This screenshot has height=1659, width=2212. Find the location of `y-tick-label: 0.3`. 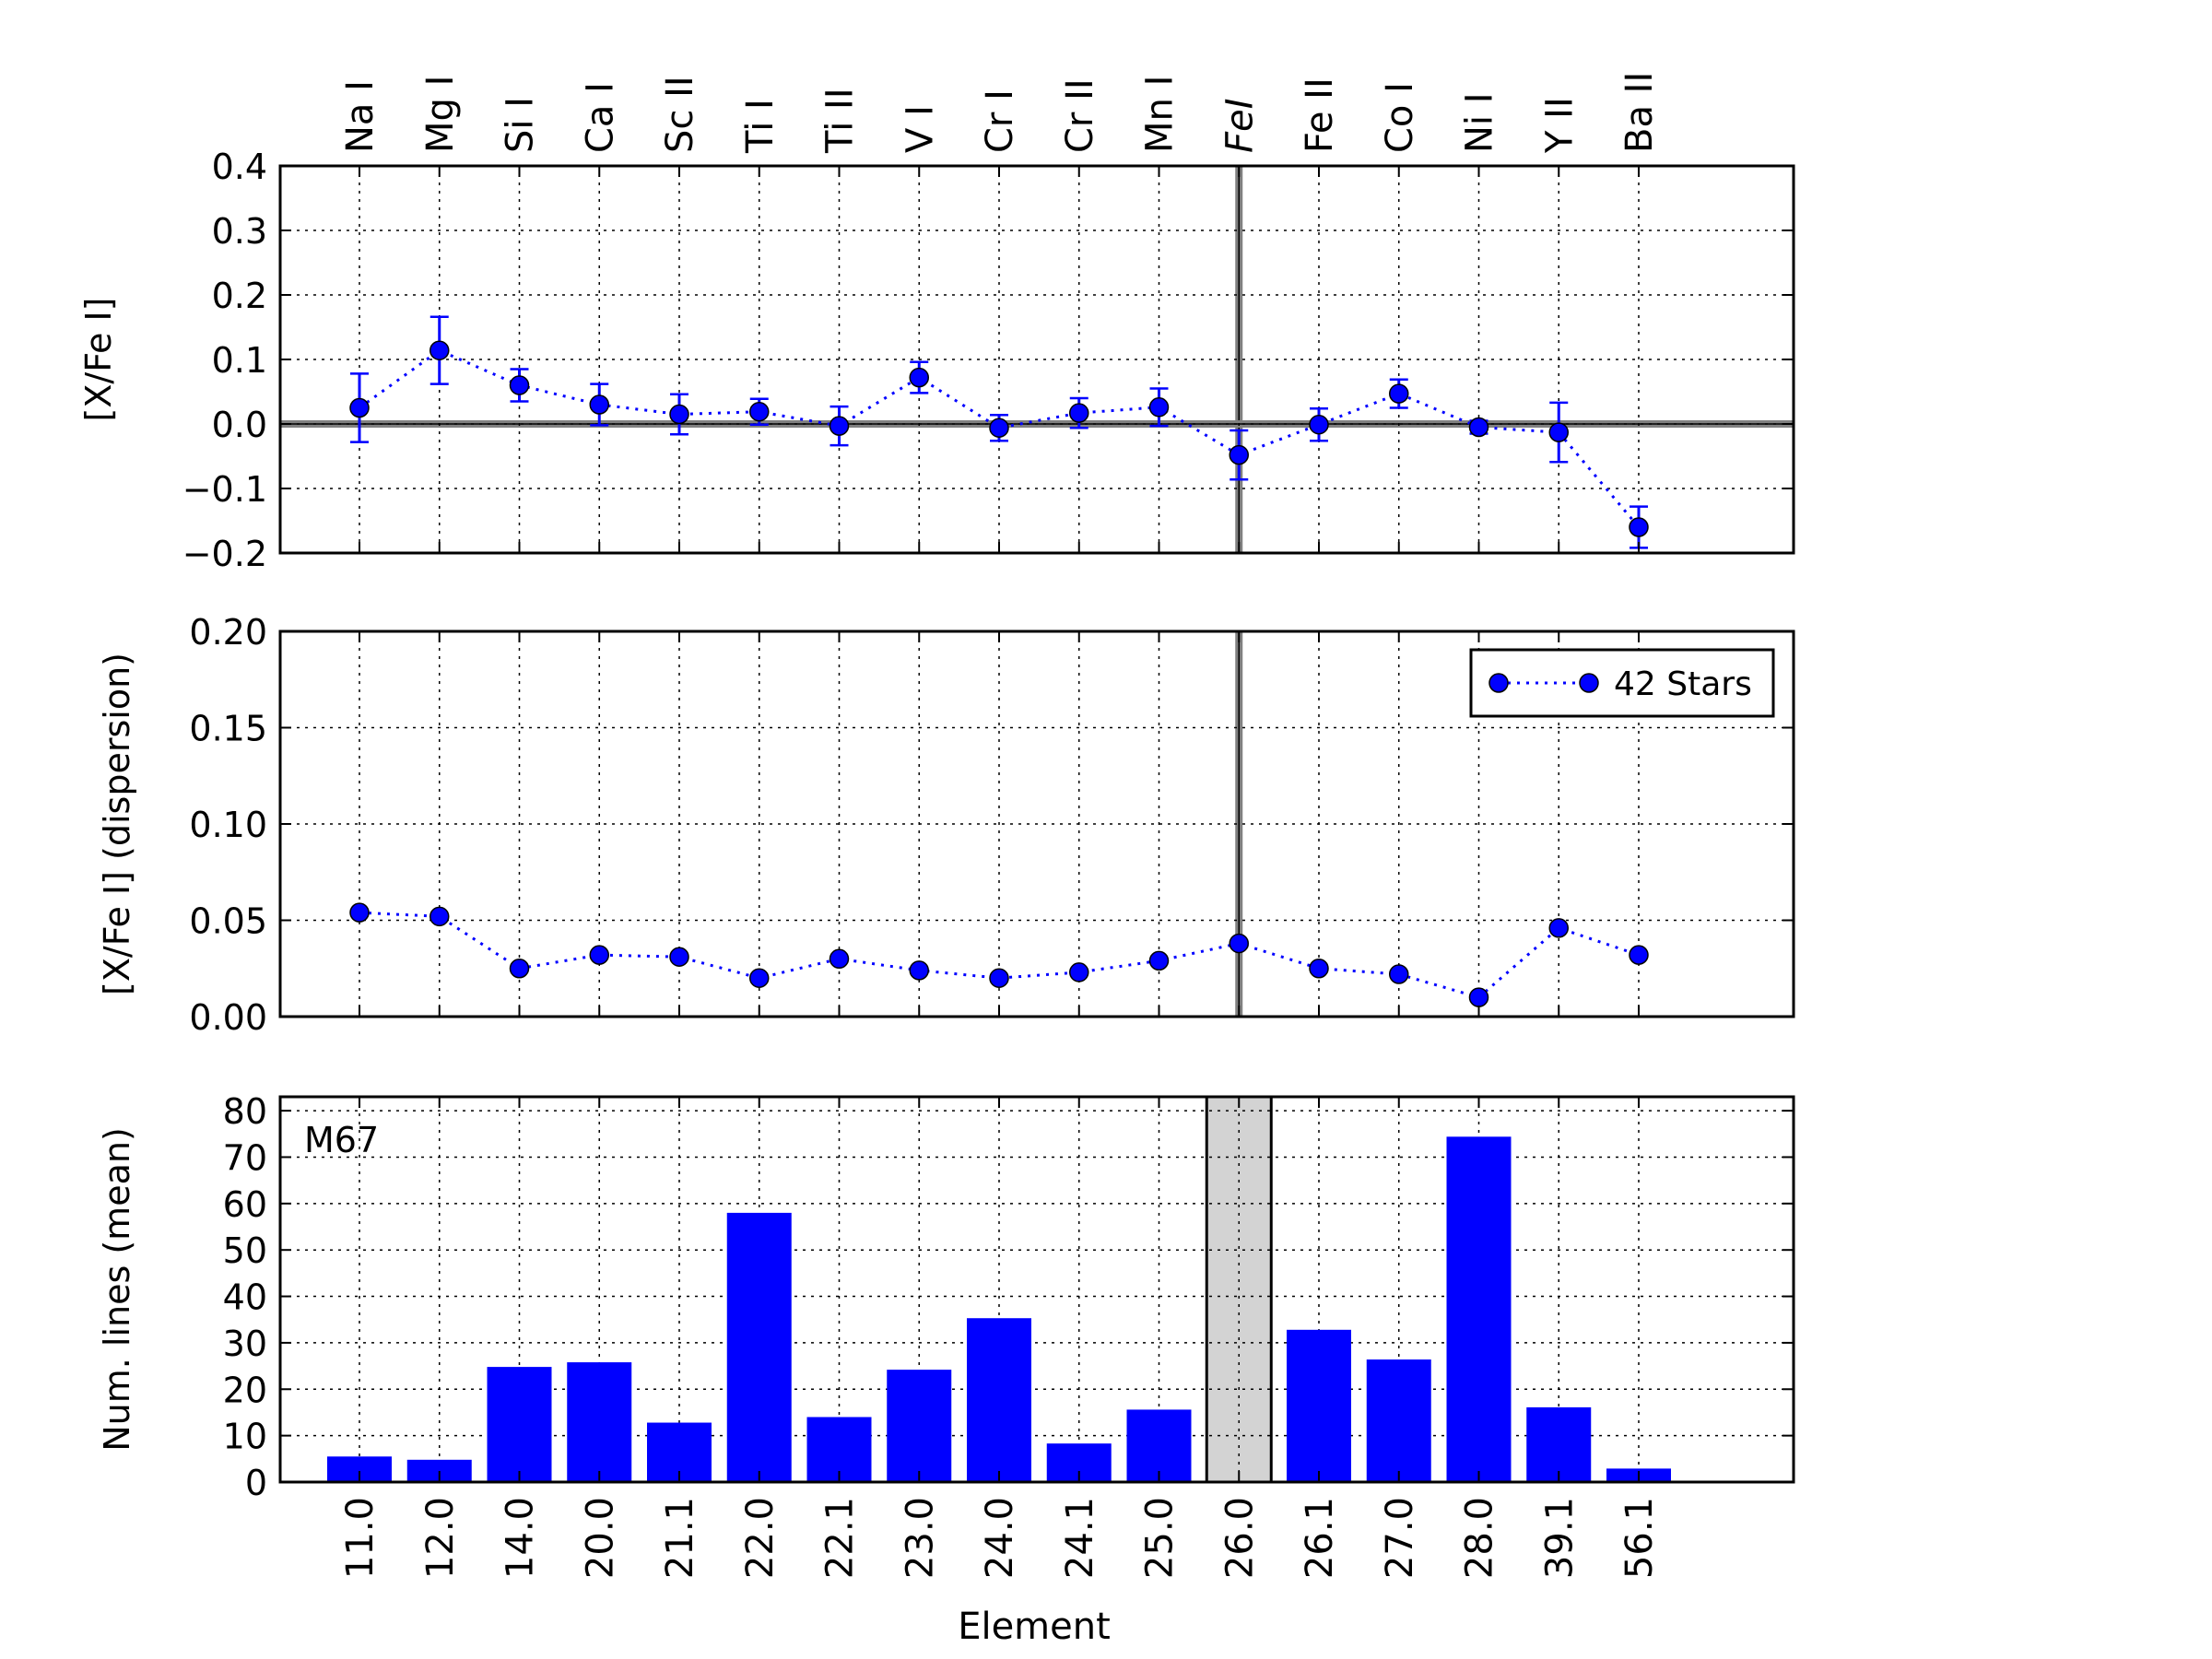

y-tick-label: 0.3 is located at coordinates (239, 231).